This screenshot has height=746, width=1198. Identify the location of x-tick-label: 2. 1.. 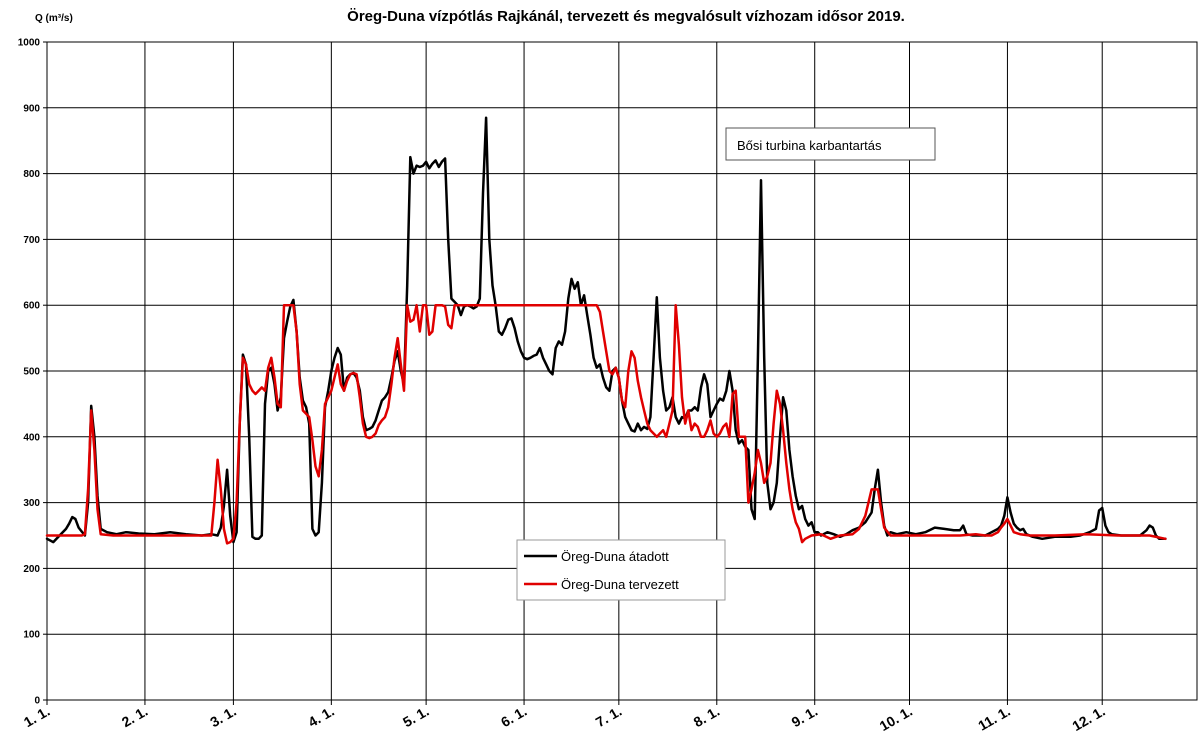
(135, 716).